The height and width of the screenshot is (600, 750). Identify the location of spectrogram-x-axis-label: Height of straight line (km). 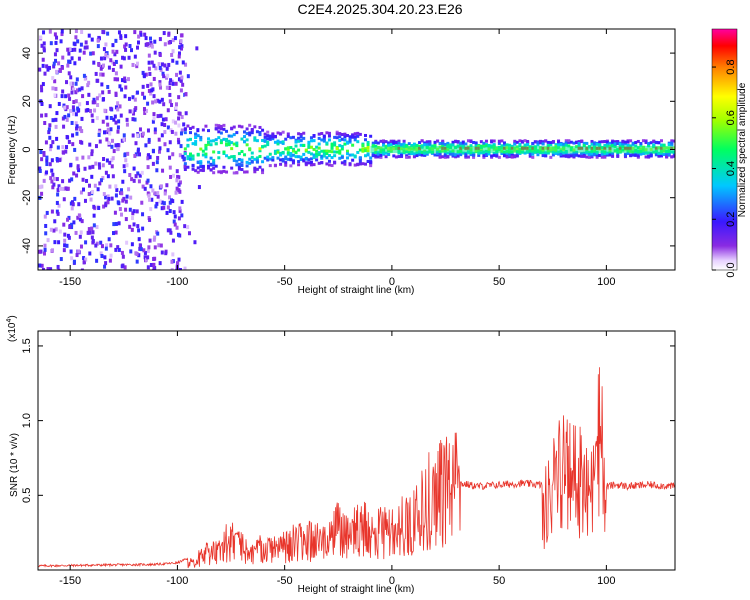
(356, 290).